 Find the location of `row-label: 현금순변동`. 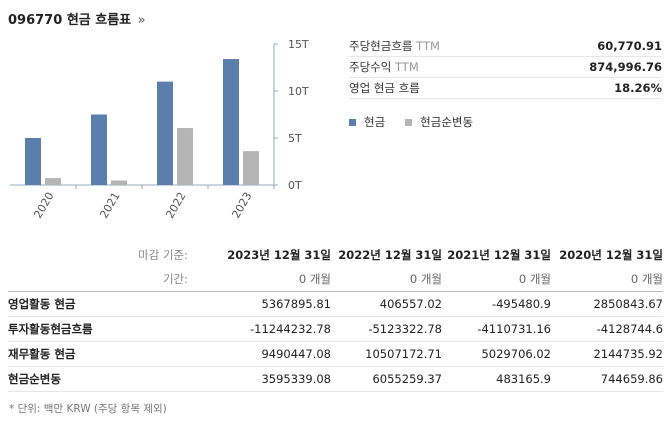

row-label: 현금순변동 is located at coordinates (98, 379).